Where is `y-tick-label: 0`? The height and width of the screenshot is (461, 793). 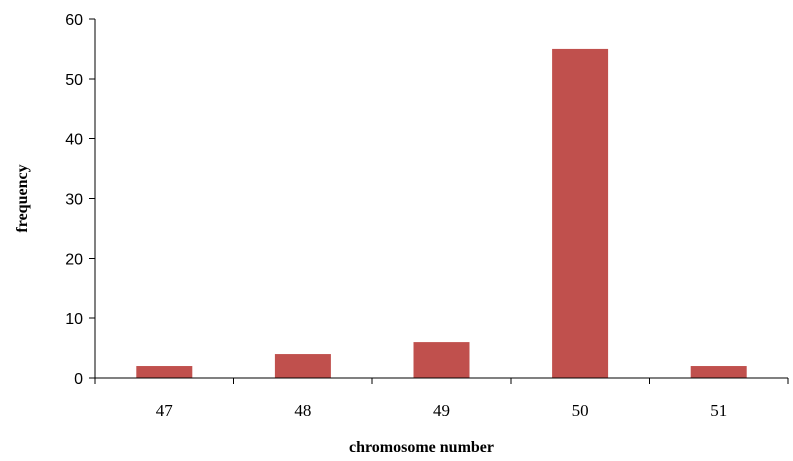
y-tick-label: 0 is located at coordinates (78, 379).